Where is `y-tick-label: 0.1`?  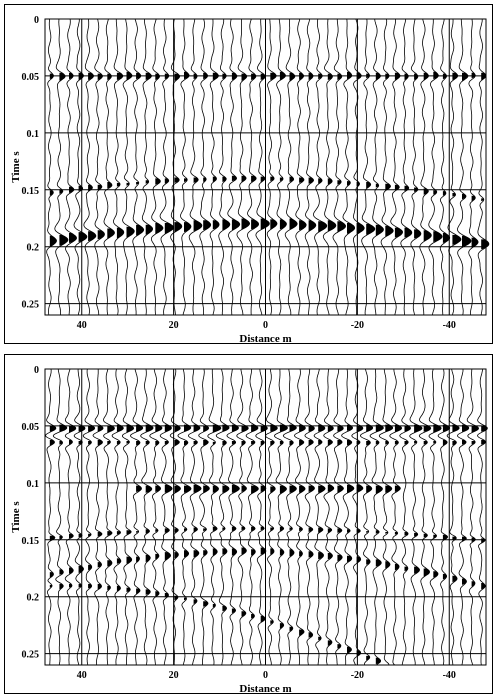 y-tick-label: 0.1 is located at coordinates (33, 134).